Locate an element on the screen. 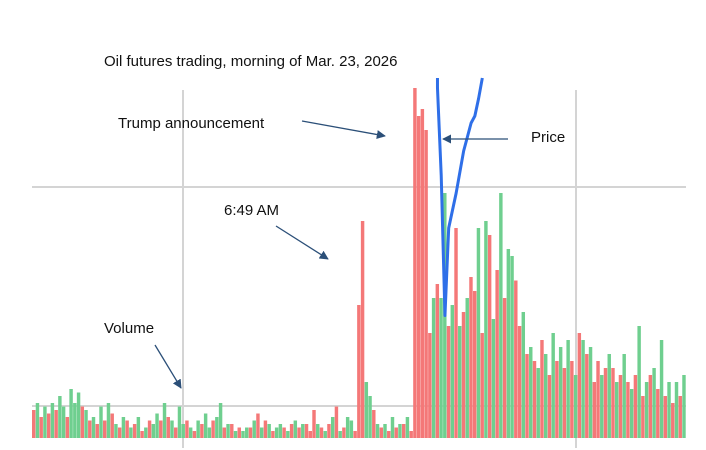 Image resolution: width=706 pixels, height=450 pixels. price-series-line is located at coordinates (459, 197).